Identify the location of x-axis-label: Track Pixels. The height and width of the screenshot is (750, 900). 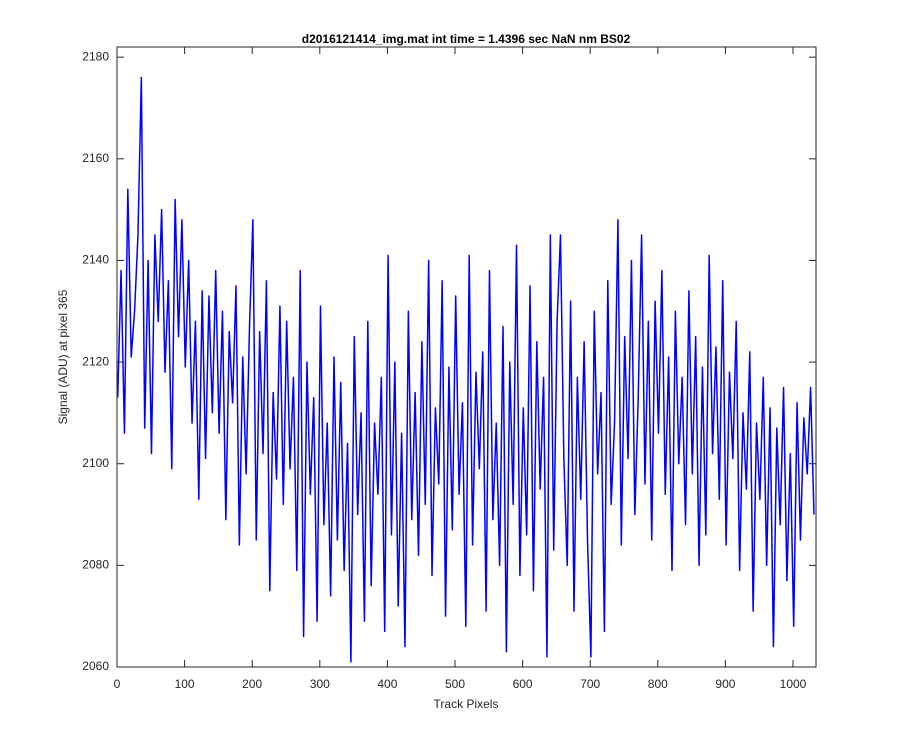
(466, 704).